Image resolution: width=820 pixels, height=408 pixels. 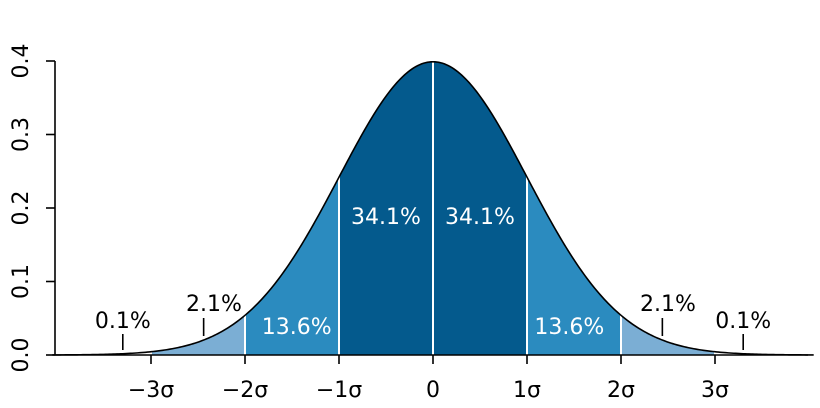 What do you see at coordinates (245, 390) in the screenshot?
I see `x-tick-label: −2σ` at bounding box center [245, 390].